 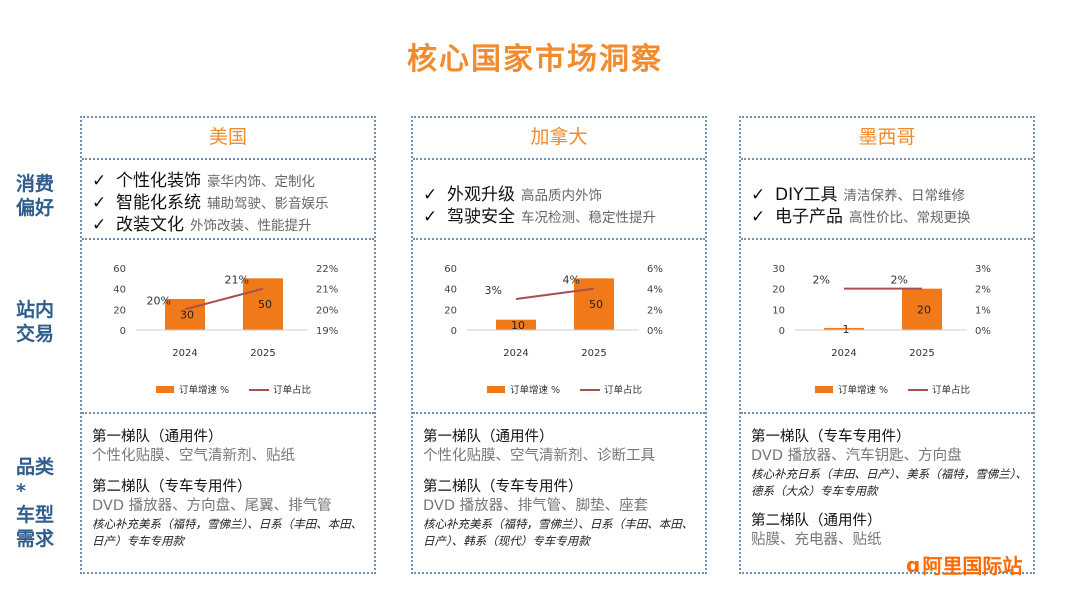 What do you see at coordinates (910, 218) in the screenshot?
I see `preference-detail: 高性价比、常规更换` at bounding box center [910, 218].